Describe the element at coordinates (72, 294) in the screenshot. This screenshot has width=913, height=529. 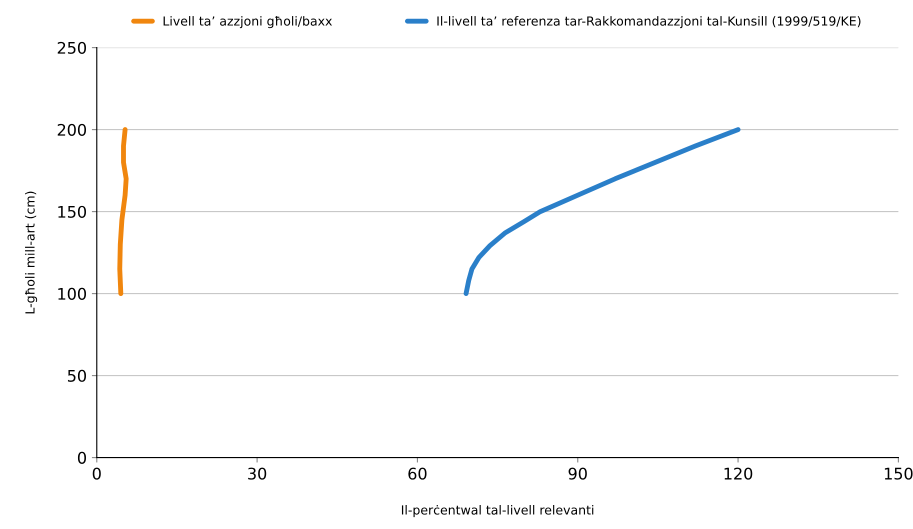
I see `y-tick-label: 100` at that location.